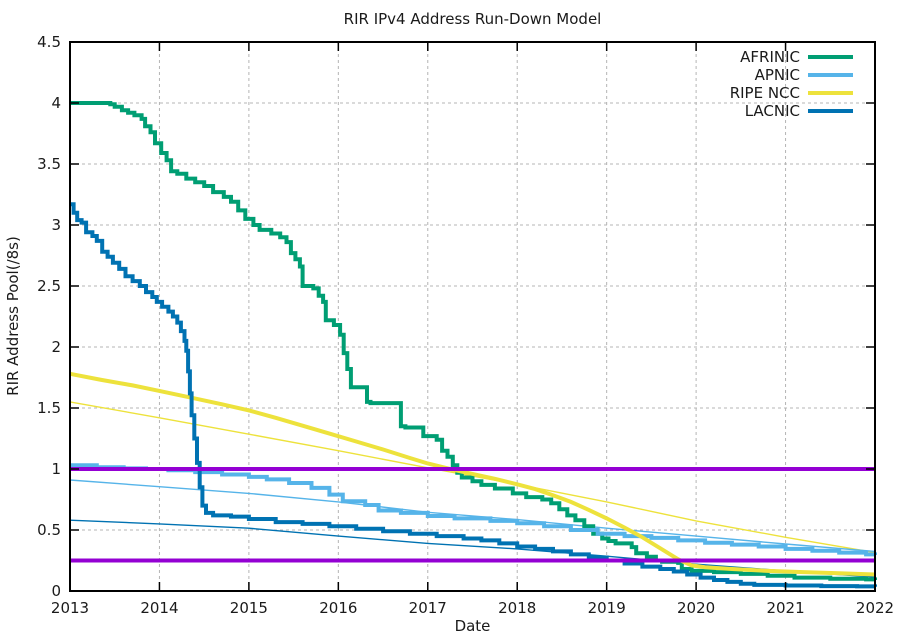 Image resolution: width=900 pixels, height=640 pixels. Describe the element at coordinates (777, 75) in the screenshot. I see `legend-label-apnic: APNIC` at that location.